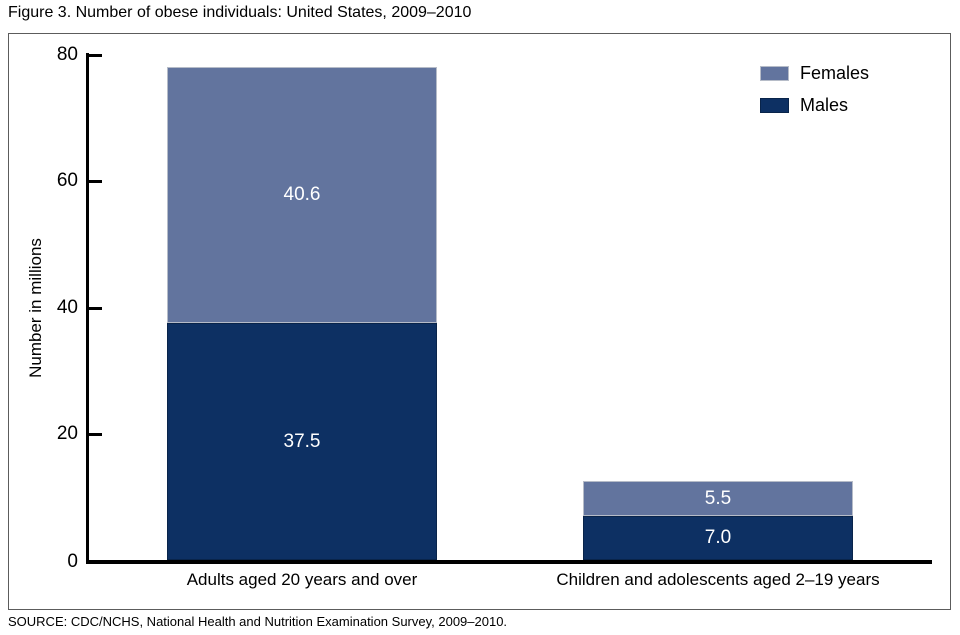 This screenshot has height=635, width=960. Describe the element at coordinates (774, 73) in the screenshot. I see `legend-swatch-females` at that location.